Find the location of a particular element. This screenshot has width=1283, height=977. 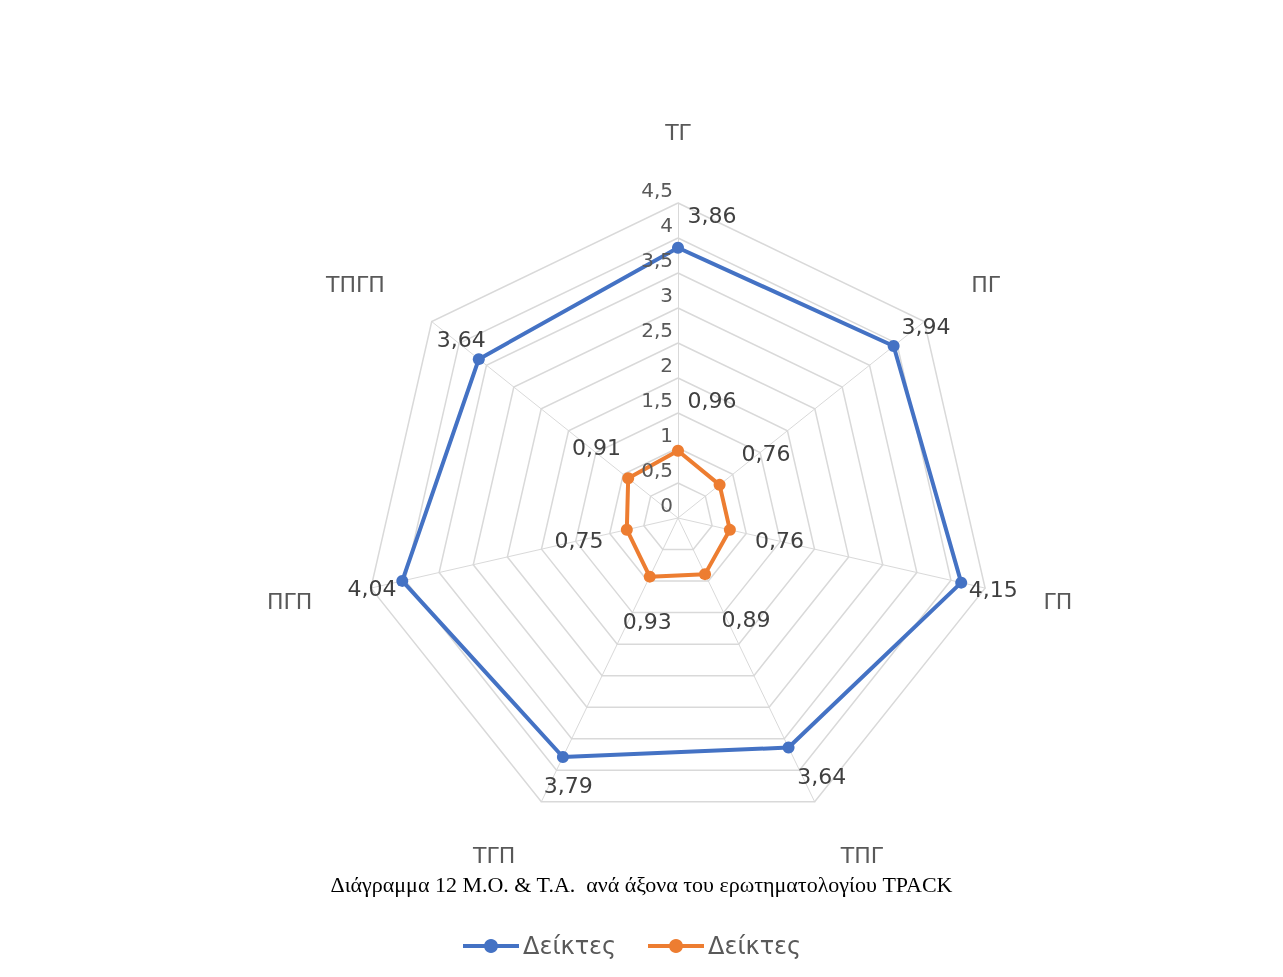

text: Διάγραμμα 12 Μ.Ο. & Τ.Α. ανά άξονα του ερωτηματολογίου TPACK is located at coordinates (641, 884).